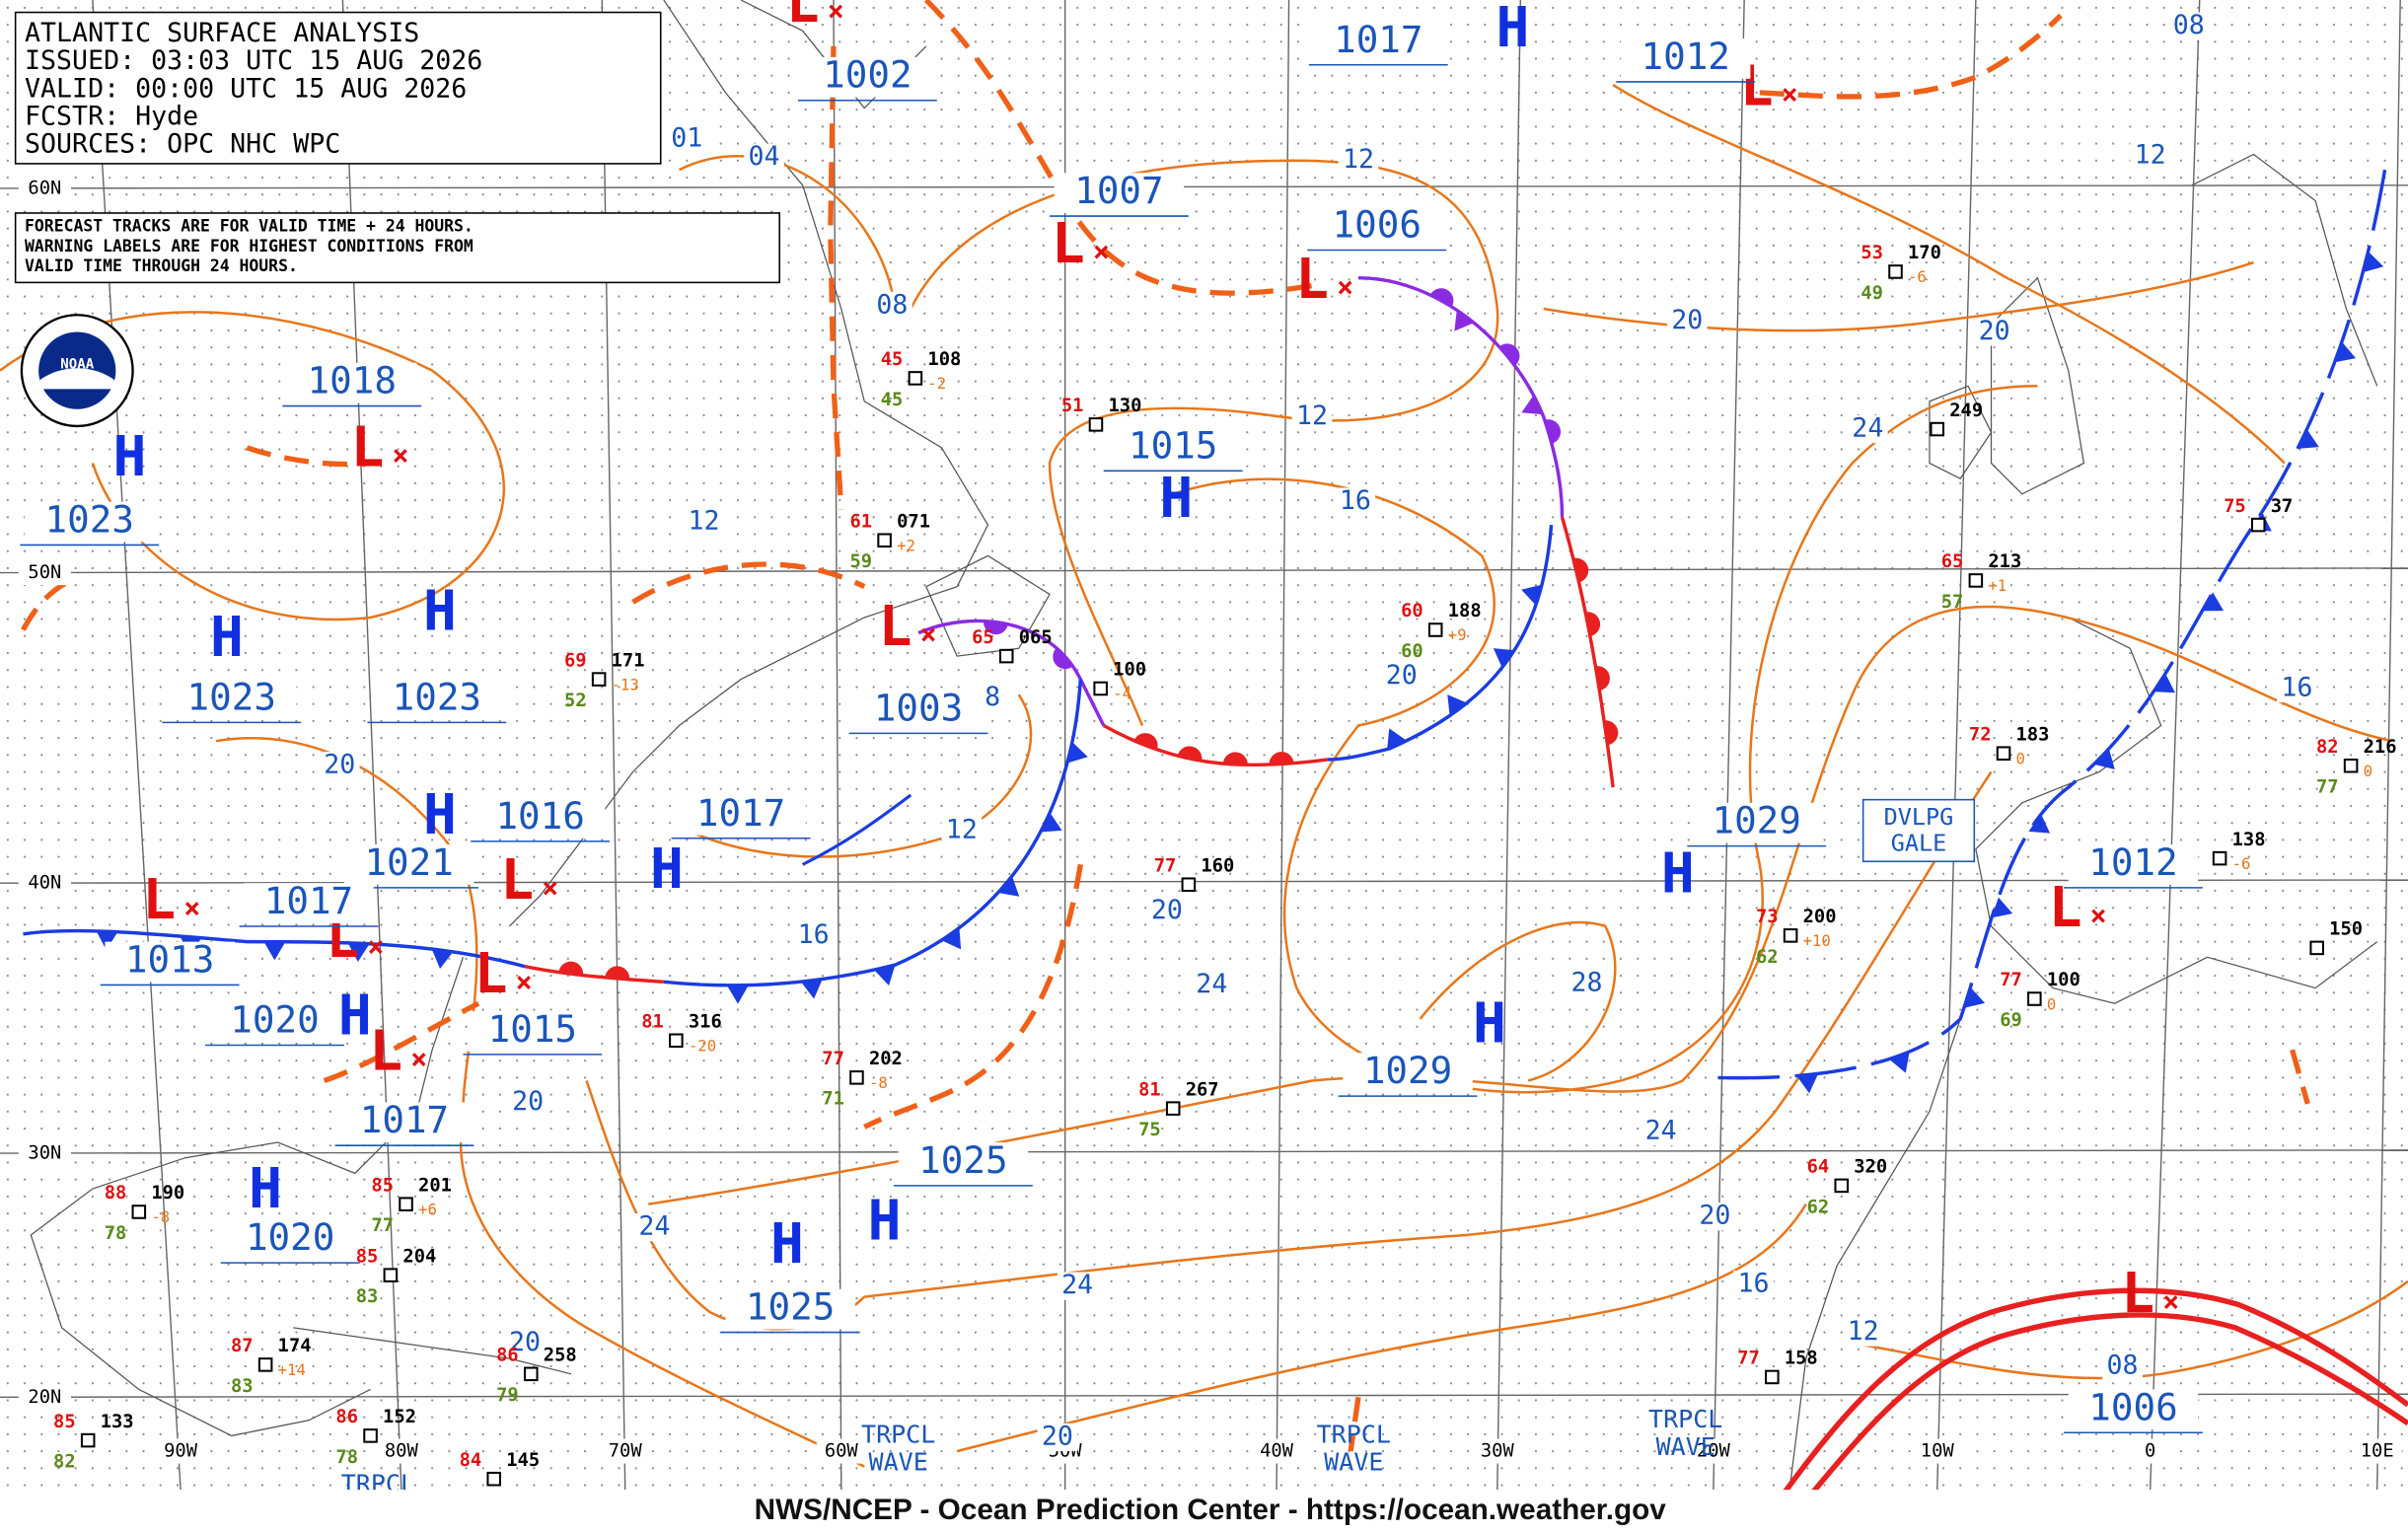 This screenshot has height=1533, width=2408. Describe the element at coordinates (1204, 186) in the screenshot. I see `lat-line` at that location.